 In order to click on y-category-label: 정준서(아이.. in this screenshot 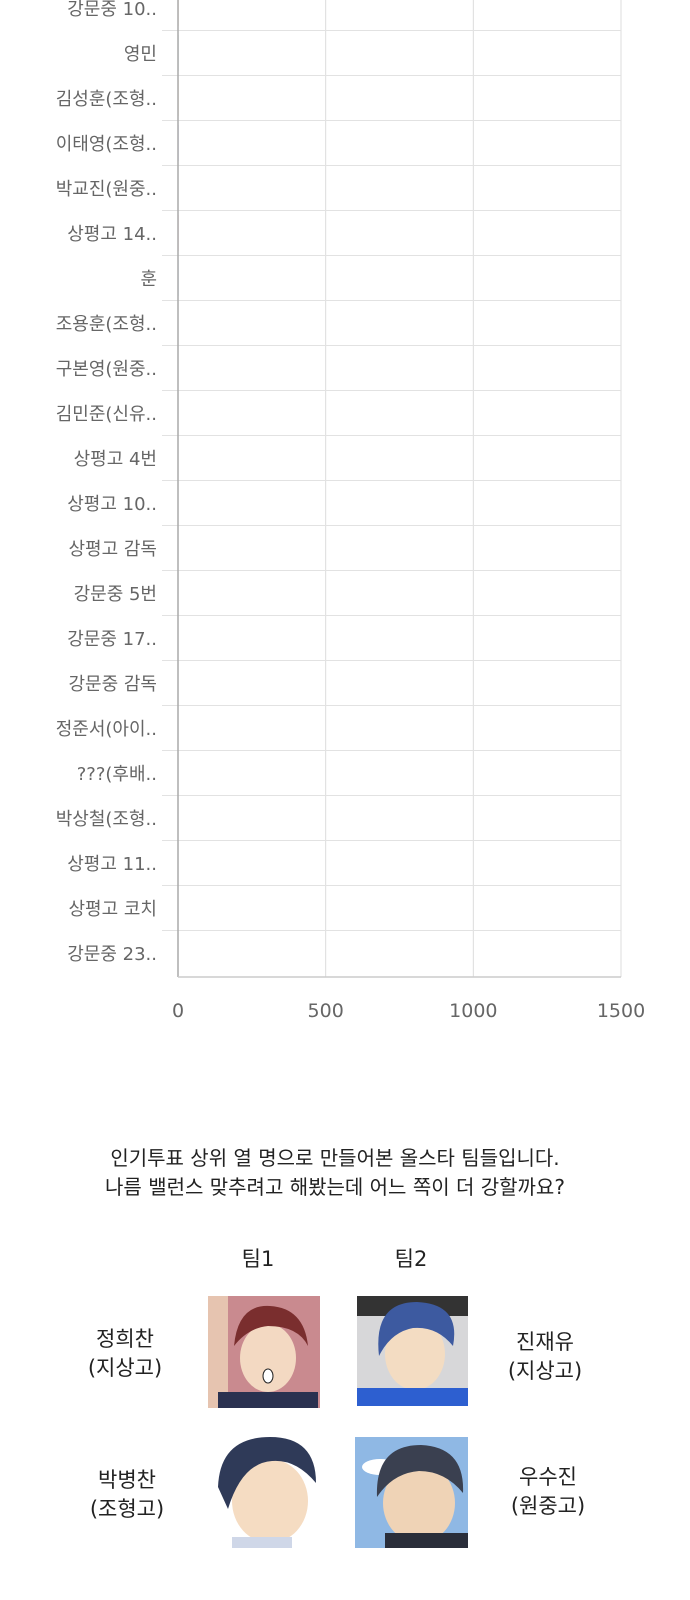, I will do `click(106, 729)`.